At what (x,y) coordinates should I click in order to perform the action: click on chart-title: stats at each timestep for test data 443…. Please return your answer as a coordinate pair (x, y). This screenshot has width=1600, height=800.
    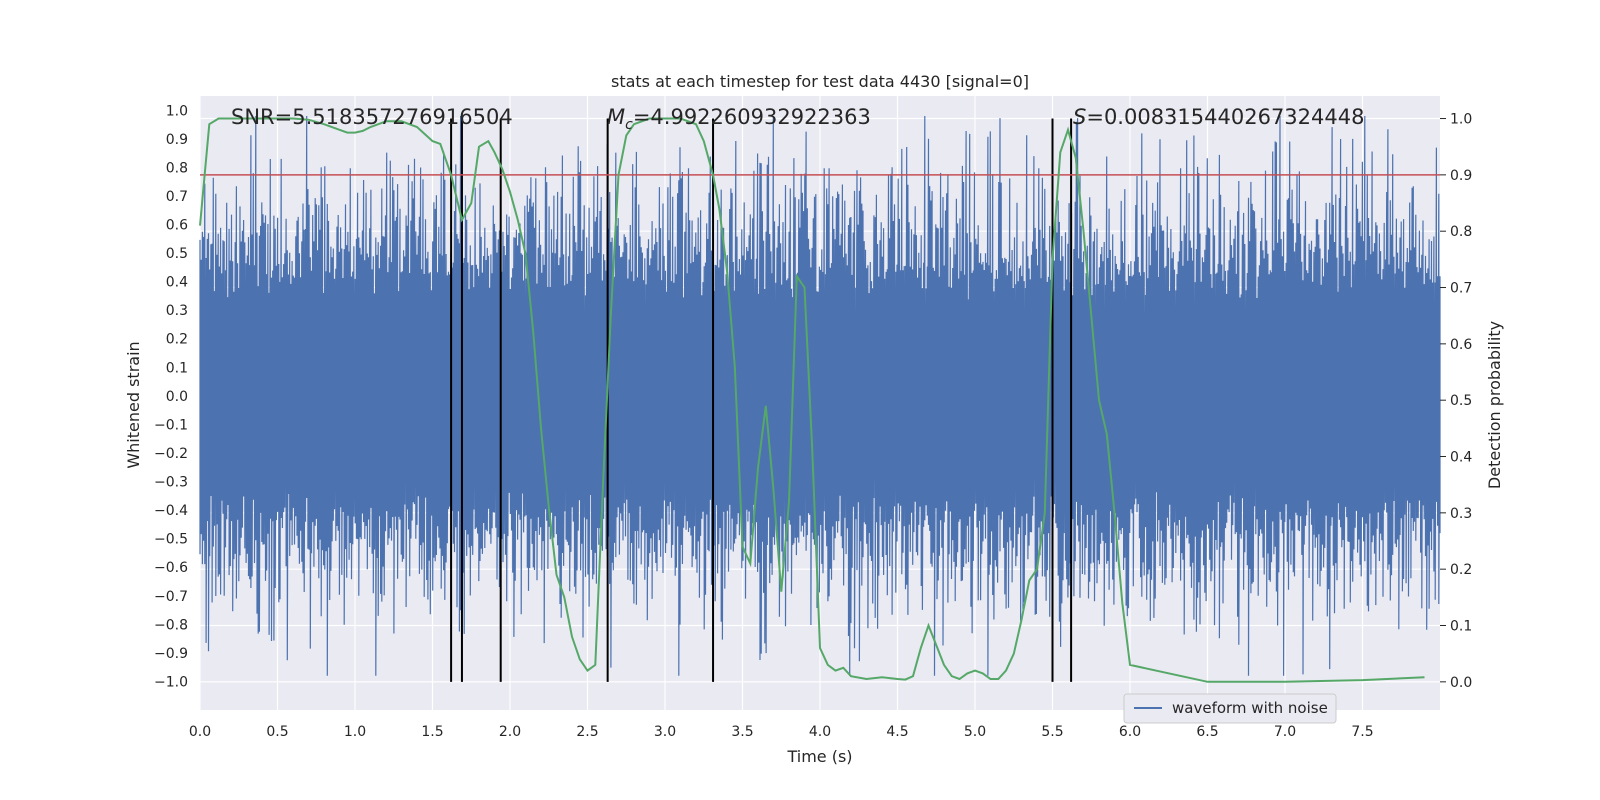
    Looking at the image, I should click on (820, 81).